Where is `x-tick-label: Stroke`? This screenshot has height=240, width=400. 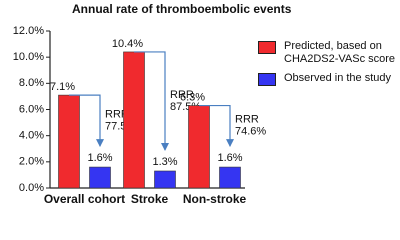
x-tick-label: Stroke is located at coordinates (150, 199).